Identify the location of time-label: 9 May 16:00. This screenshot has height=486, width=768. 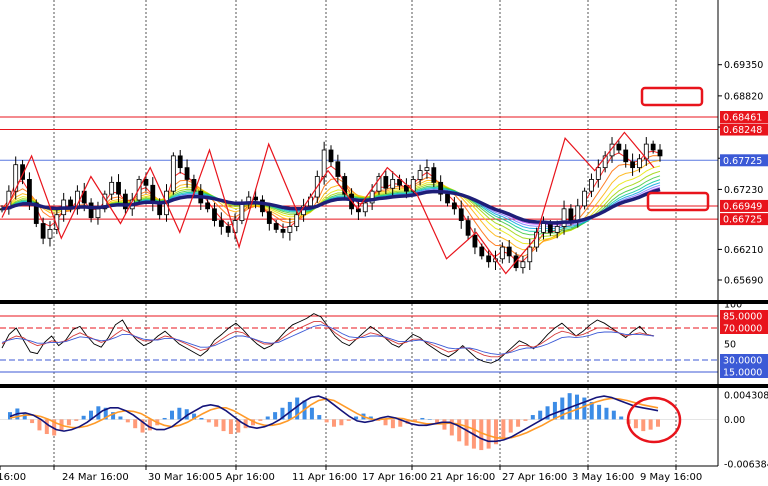
(671, 477).